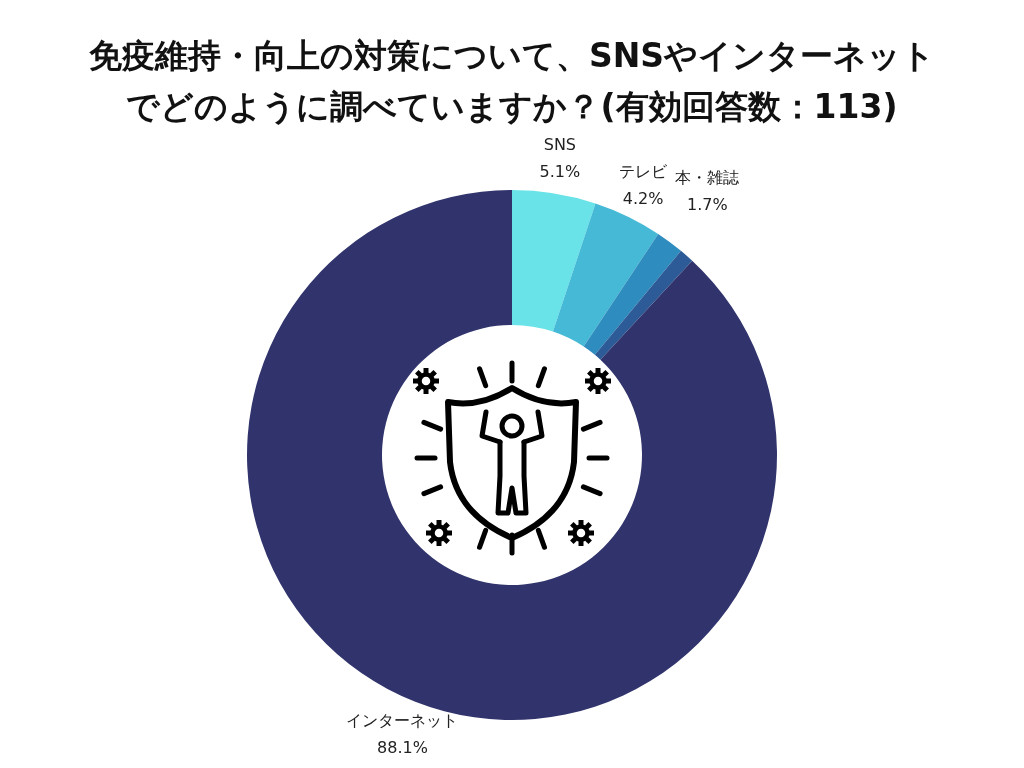  I want to click on chart-title: 免疫維持・向上の対策について、SNSやインターネットでどのように調べていますか？(有効回答数：113), so click(512, 81).